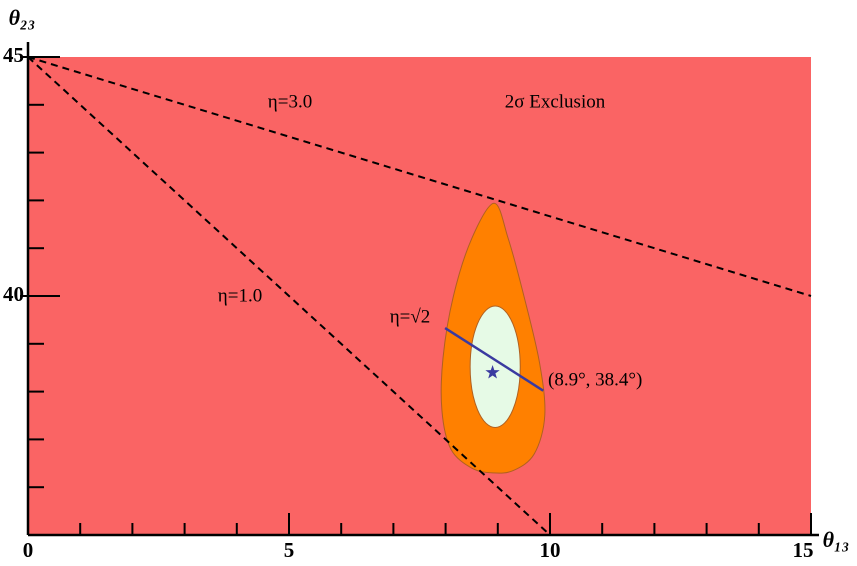 Image resolution: width=857 pixels, height=566 pixels. Describe the element at coordinates (28, 550) in the screenshot. I see `x-tick-label: 0` at that location.